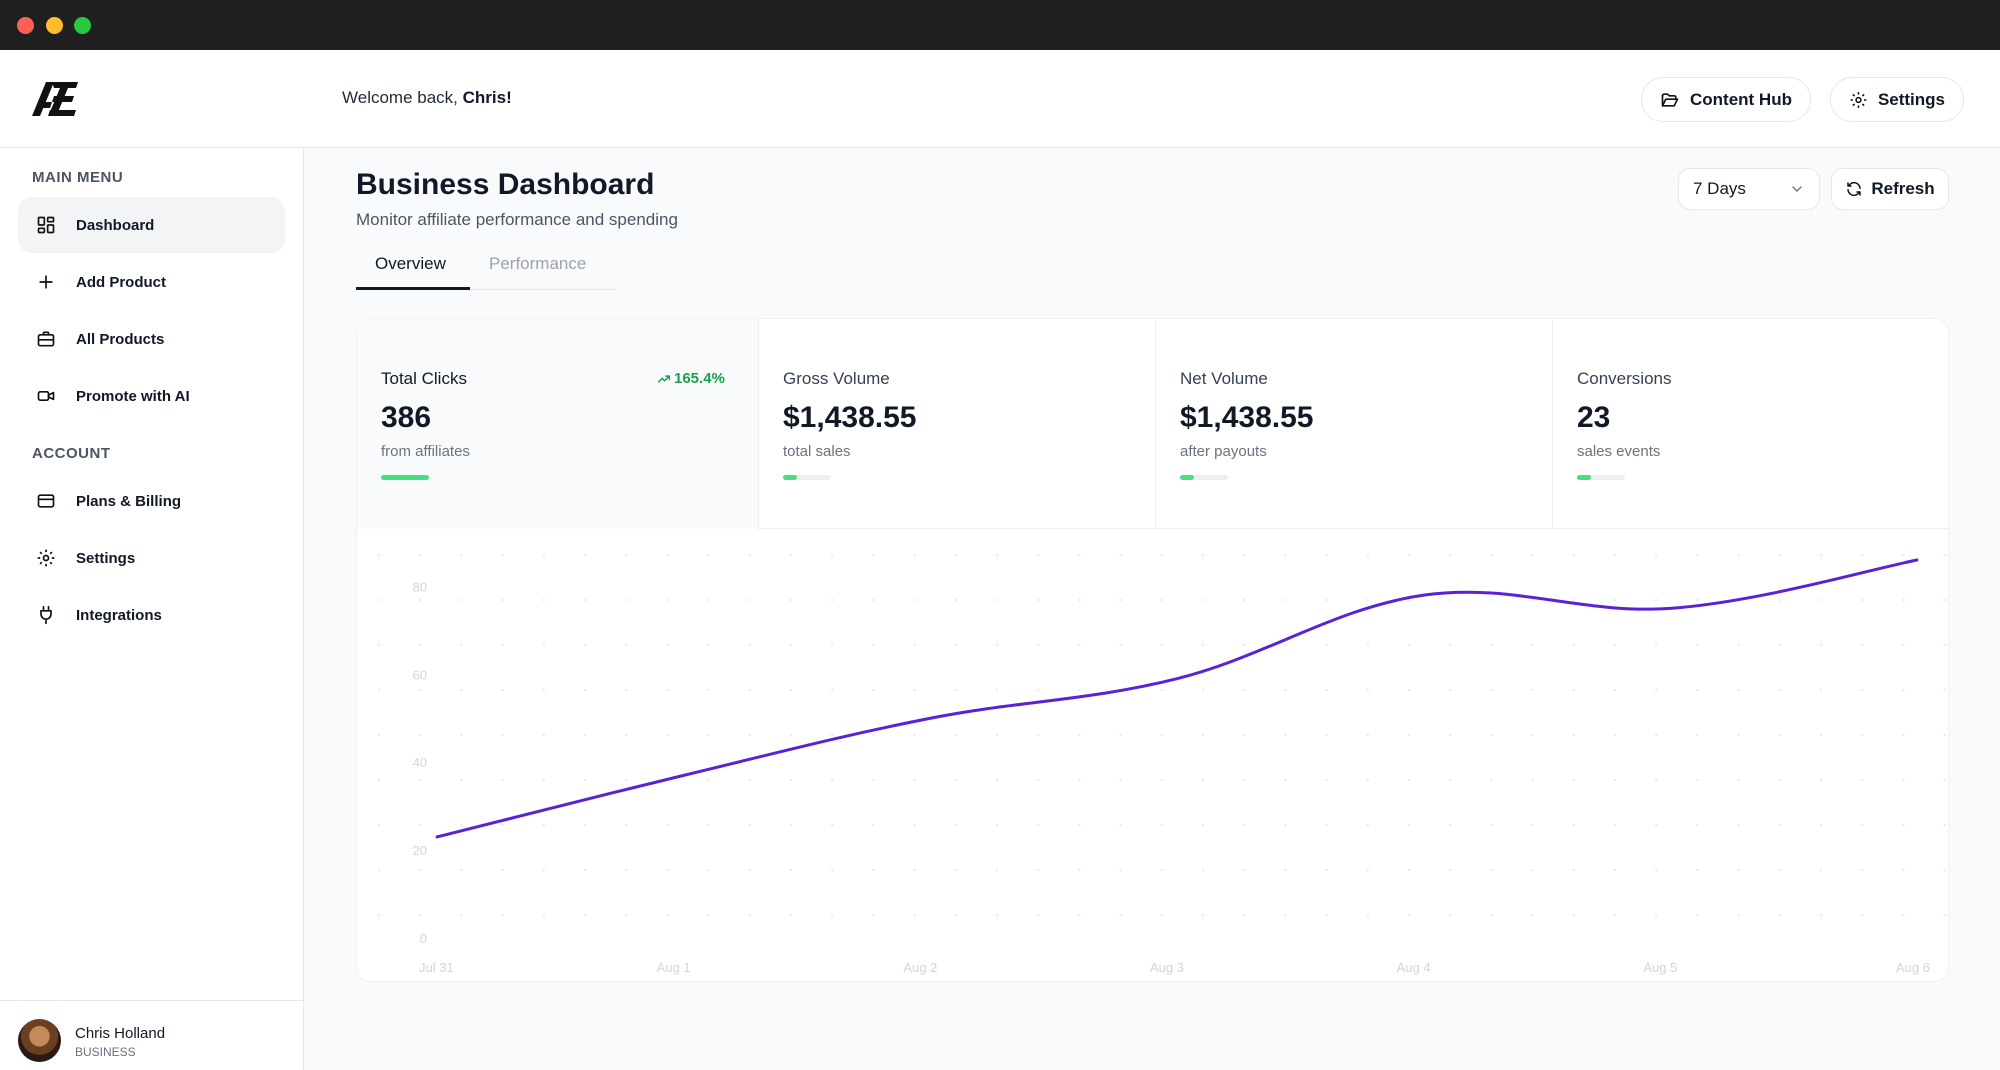  I want to click on stat-sub: from affiliates, so click(425, 451).